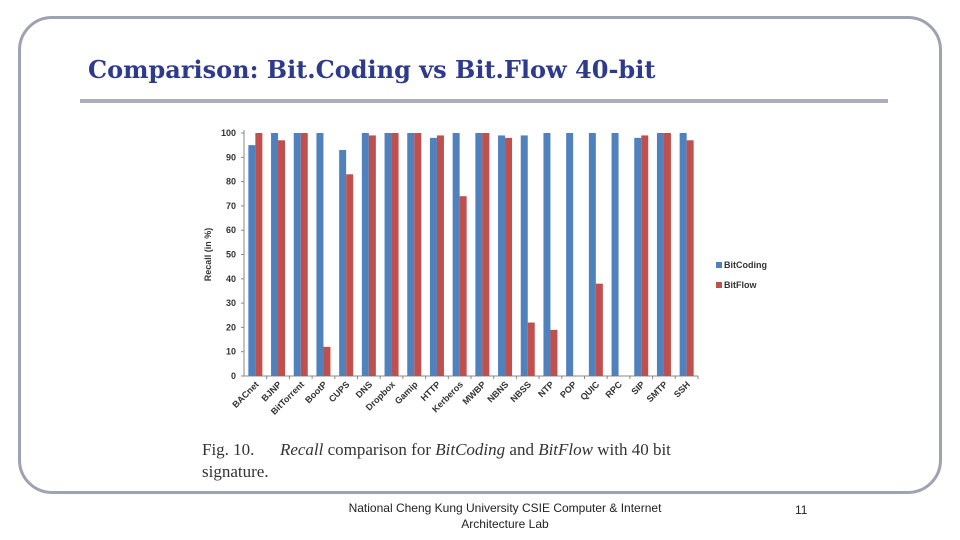 The image size is (960, 540). Describe the element at coordinates (231, 157) in the screenshot. I see `y-tick-label: 90` at that location.